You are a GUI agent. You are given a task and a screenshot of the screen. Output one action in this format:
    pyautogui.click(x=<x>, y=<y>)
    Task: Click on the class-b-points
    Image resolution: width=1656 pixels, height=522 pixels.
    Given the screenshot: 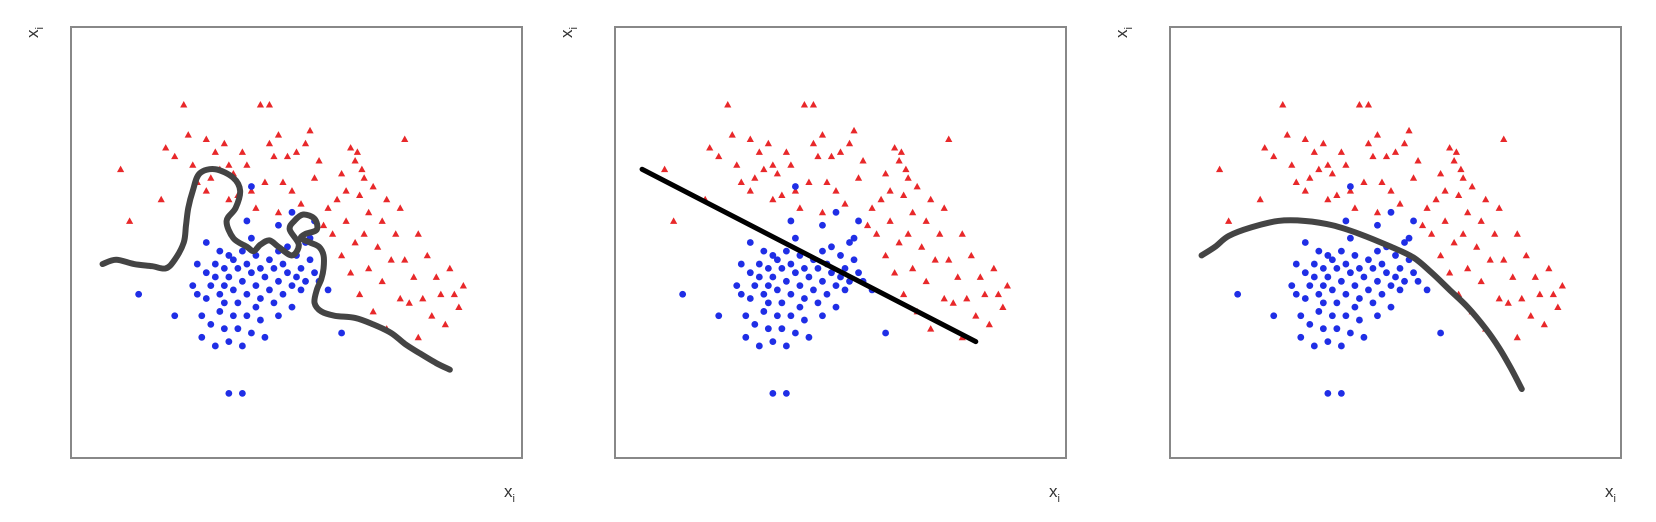 What is the action you would take?
    pyautogui.click(x=1339, y=290)
    